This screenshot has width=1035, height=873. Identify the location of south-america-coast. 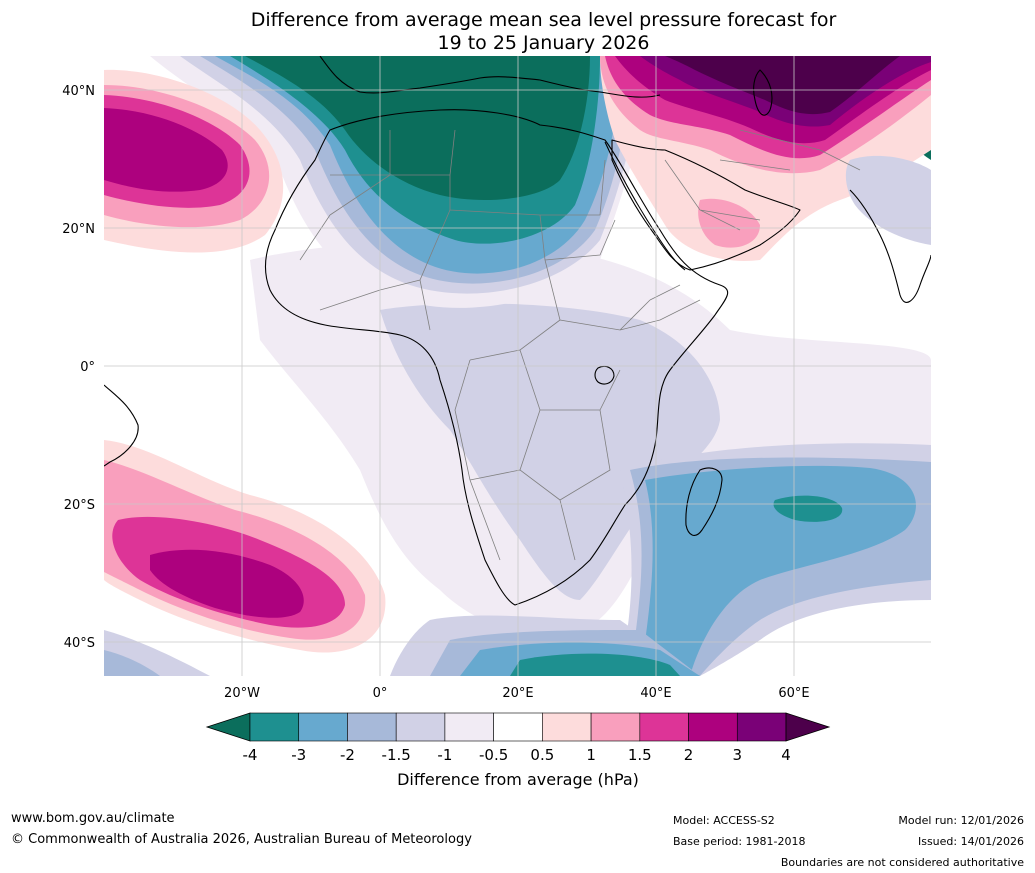
(121, 425).